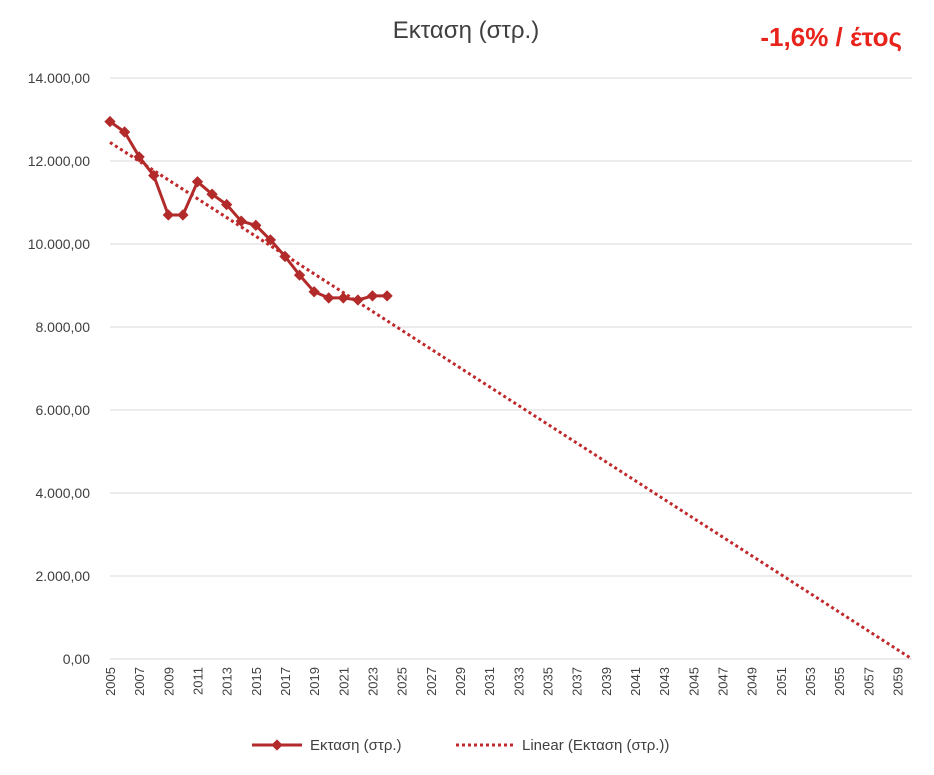 The width and height of the screenshot is (934, 775). What do you see at coordinates (76, 659) in the screenshot?
I see `y-tick-label: 0,00` at bounding box center [76, 659].